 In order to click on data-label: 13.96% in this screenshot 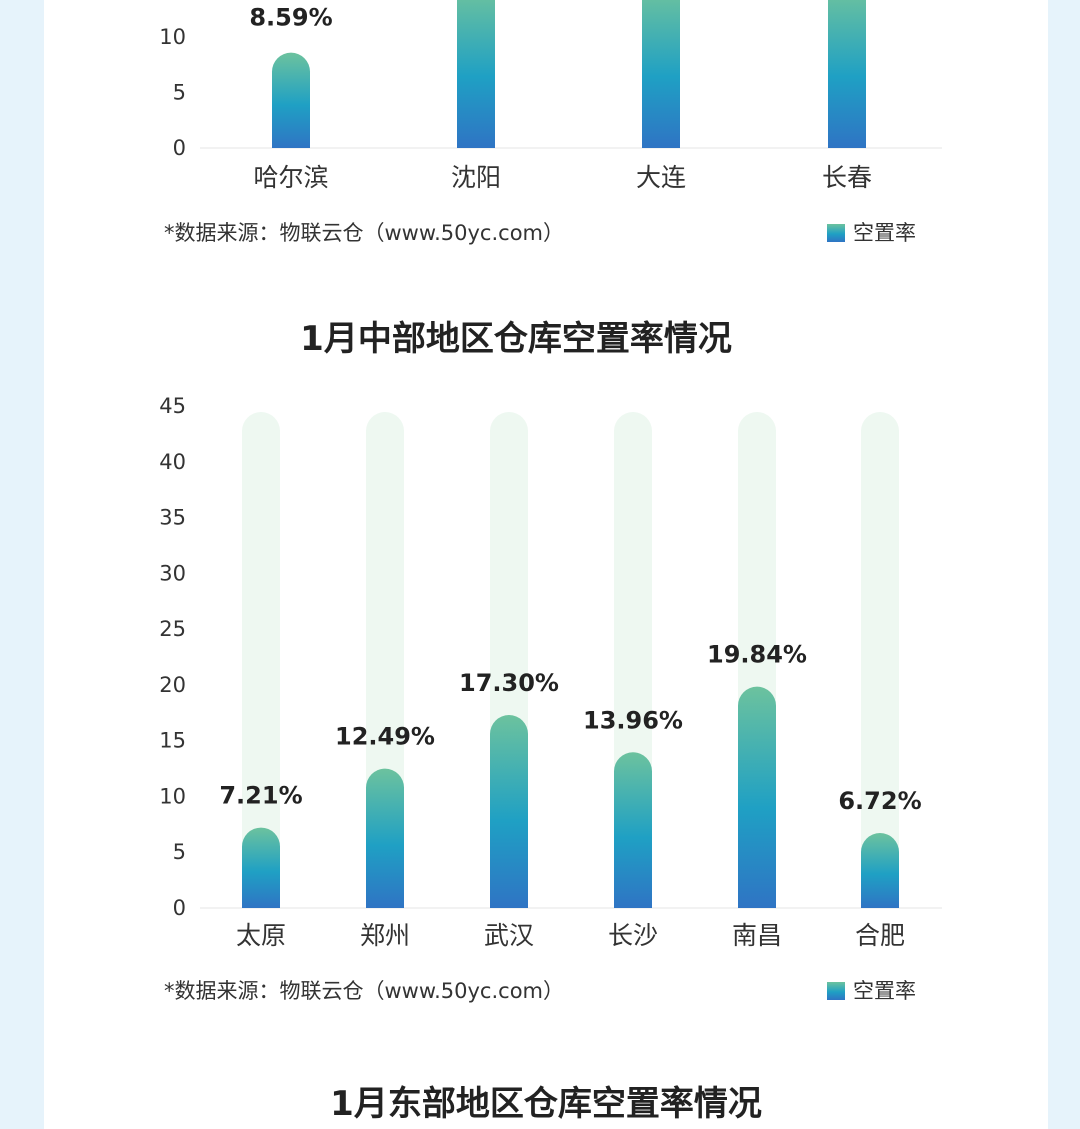, I will do `click(633, 720)`.